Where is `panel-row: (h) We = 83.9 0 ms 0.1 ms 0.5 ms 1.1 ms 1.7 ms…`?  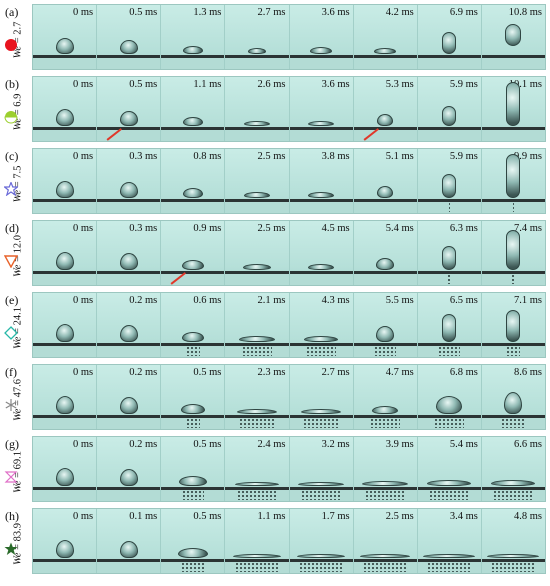 panel-row: (h) We = 83.9 0 ms 0.1 ms 0.5 ms 1.1 ms 1.7 ms… is located at coordinates (275, 541).